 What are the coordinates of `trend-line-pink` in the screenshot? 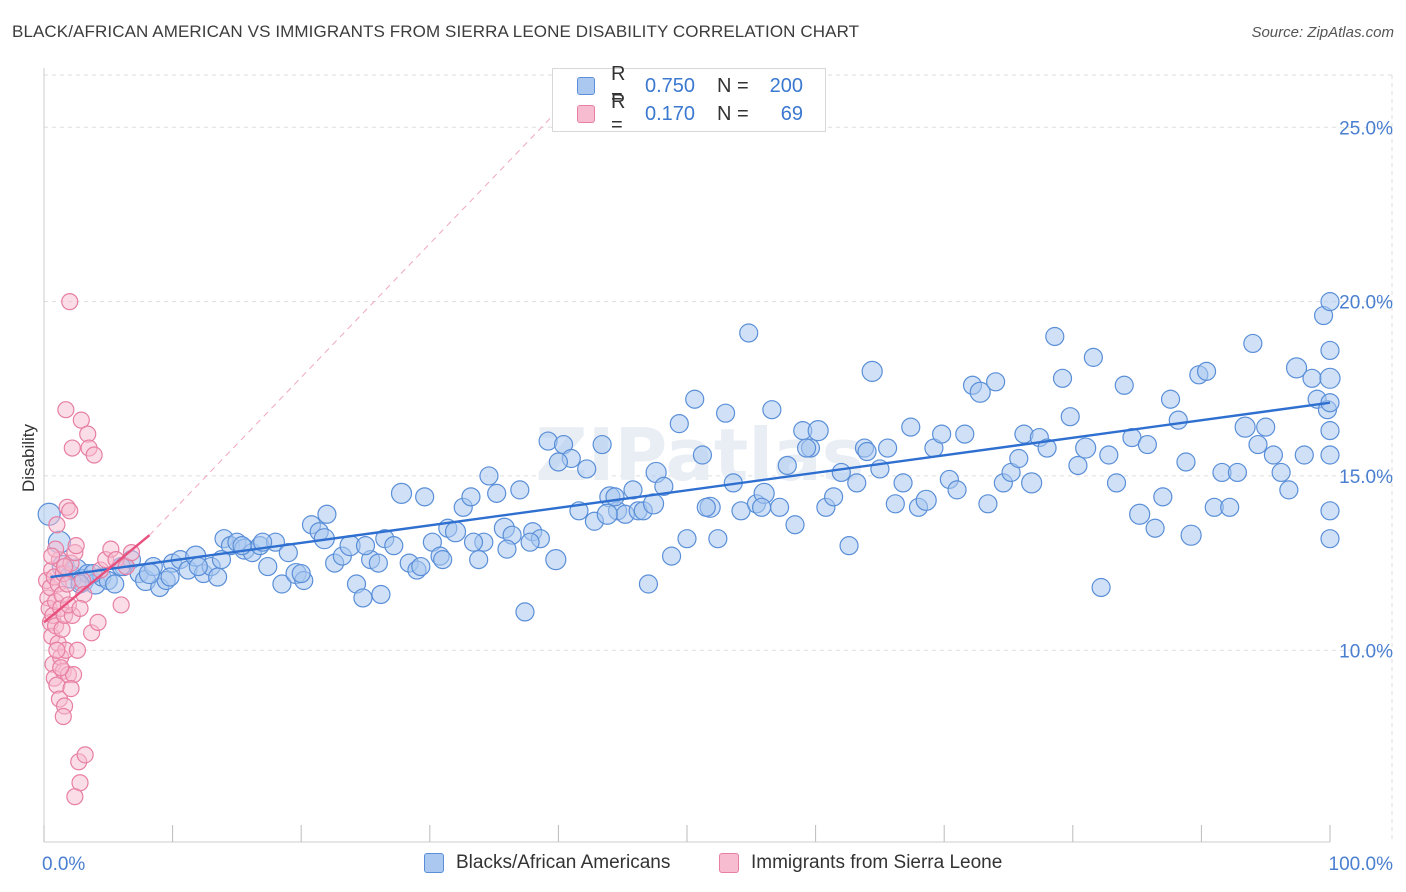 It's located at (97, 579).